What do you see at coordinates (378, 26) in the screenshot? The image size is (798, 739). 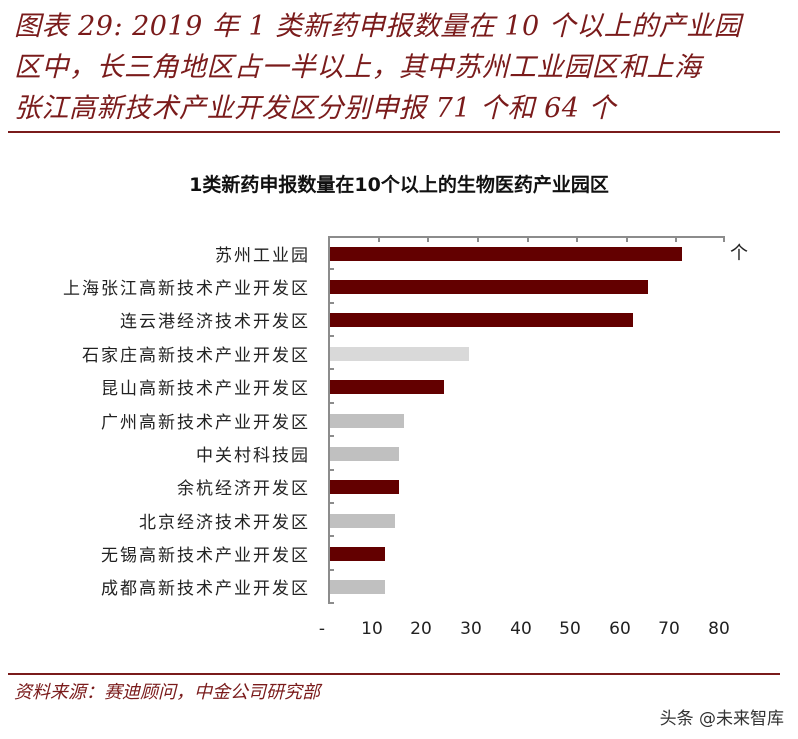 I see `caption-line-1: 图表 29: 2019 年 1 类新药申报数量在 10 个以上的产业园` at bounding box center [378, 26].